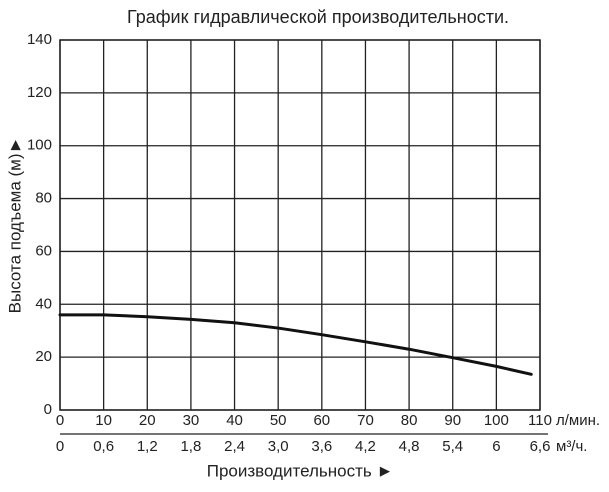 This screenshot has height=492, width=609. Describe the element at coordinates (14, 225) in the screenshot. I see `y-axis-label: Высота подъема (м)►` at that location.